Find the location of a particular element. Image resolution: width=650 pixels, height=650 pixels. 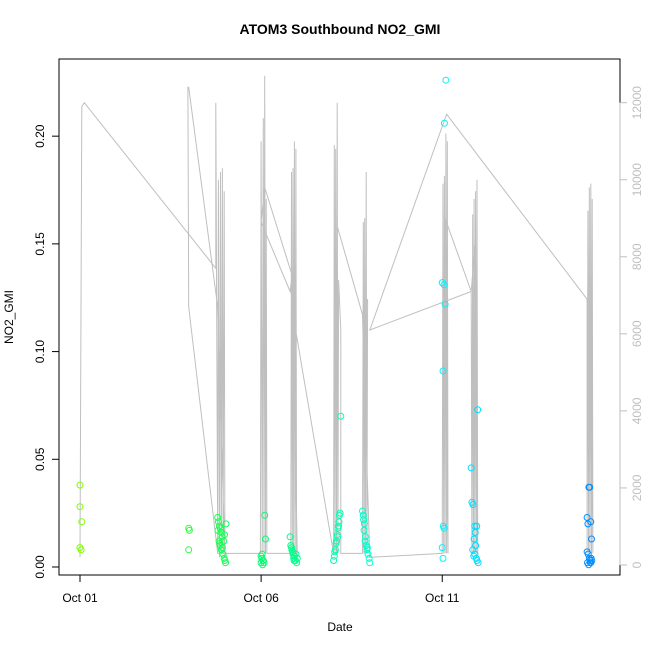

chart-title: ATOM3 Southbound NO2_GMI is located at coordinates (340, 29).